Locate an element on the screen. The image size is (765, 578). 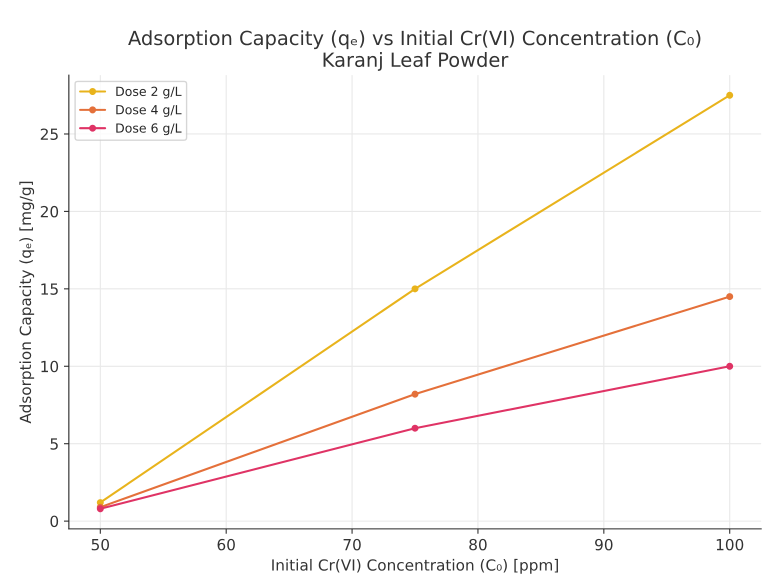
x-tick-label: 50 is located at coordinates (101, 544).